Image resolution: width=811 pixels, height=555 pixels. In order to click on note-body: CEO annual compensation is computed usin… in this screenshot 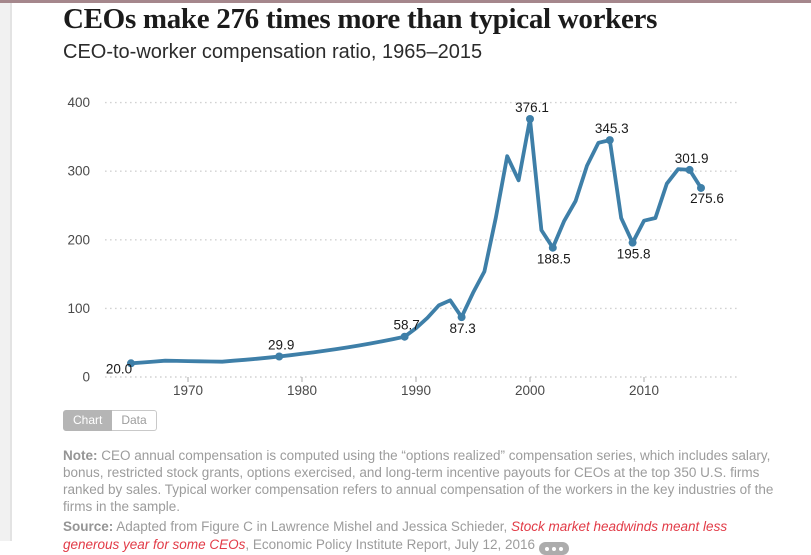, I will do `click(418, 481)`.